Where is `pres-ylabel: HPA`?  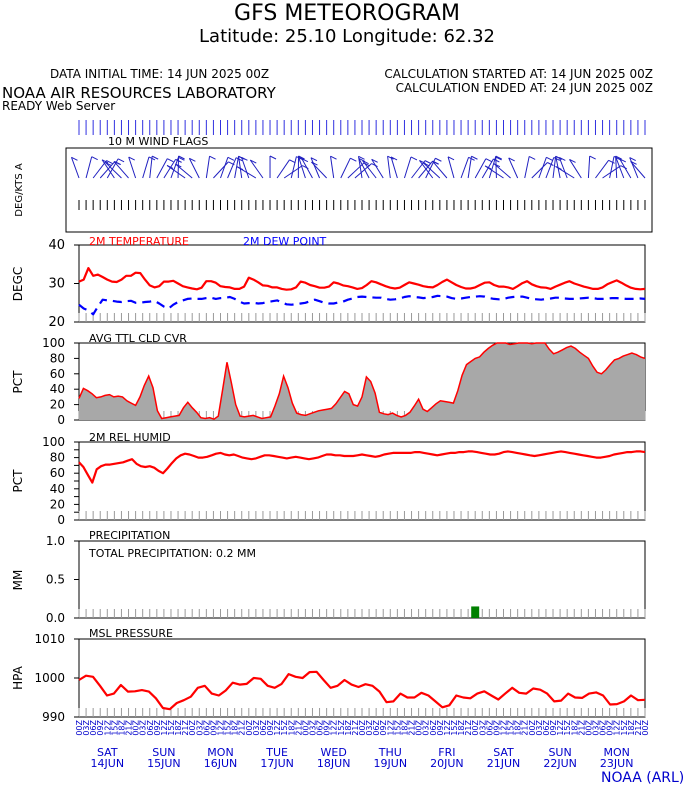
pres-ylabel: HPA is located at coordinates (18, 677).